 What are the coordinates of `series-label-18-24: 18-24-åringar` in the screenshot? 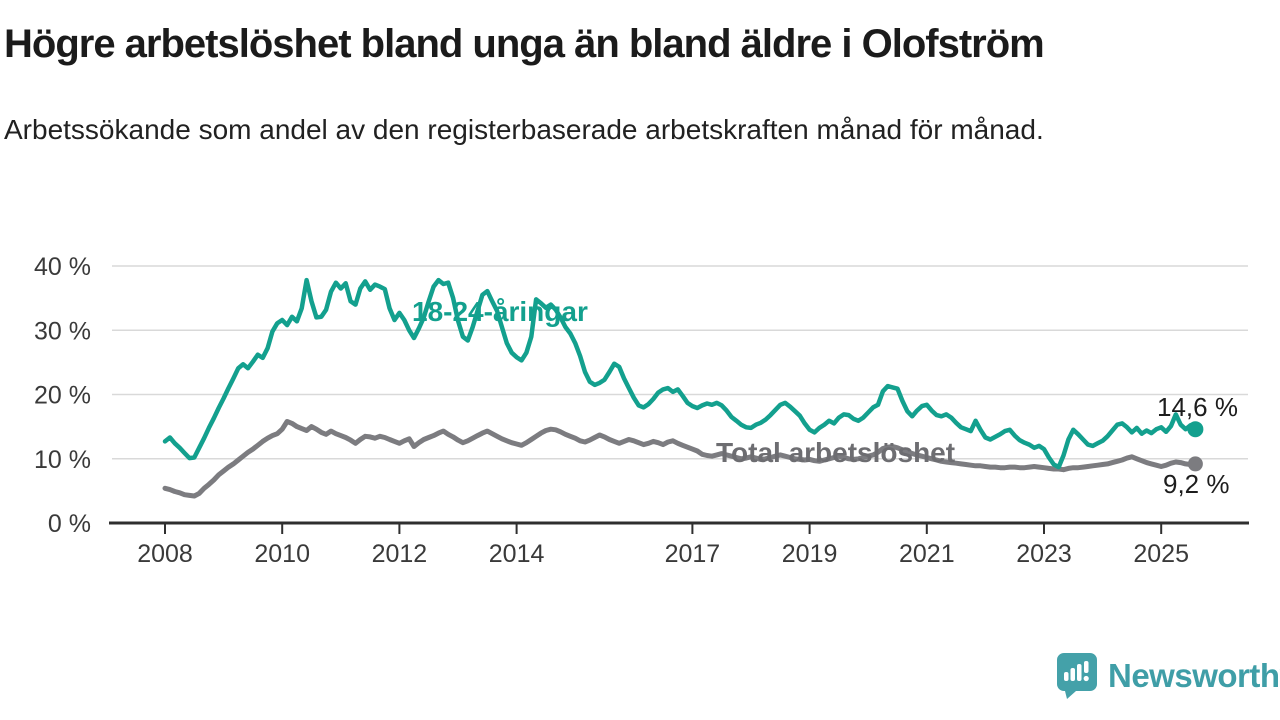 It's located at (500, 311).